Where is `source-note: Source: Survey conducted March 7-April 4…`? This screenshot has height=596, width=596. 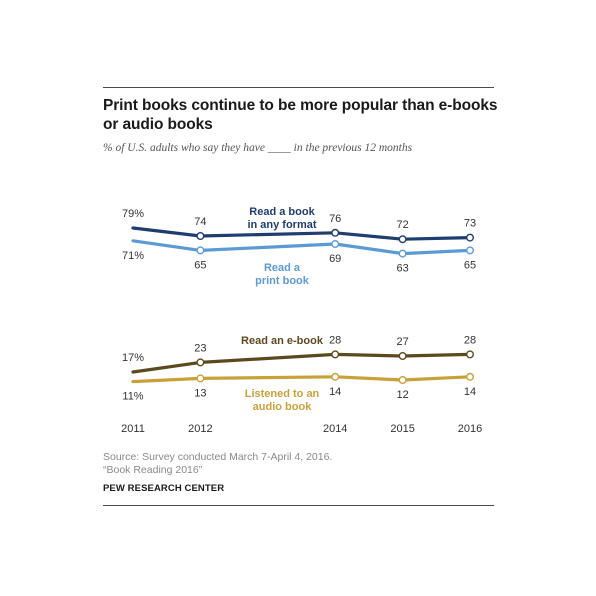
source-note: Source: Survey conducted March 7-April 4… is located at coordinates (217, 464).